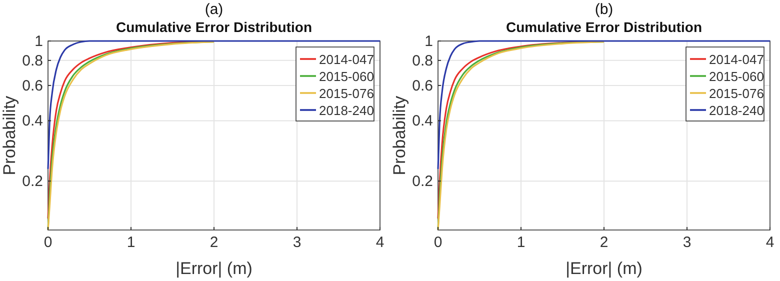 The image size is (780, 281). I want to click on text: (a), so click(214, 9).